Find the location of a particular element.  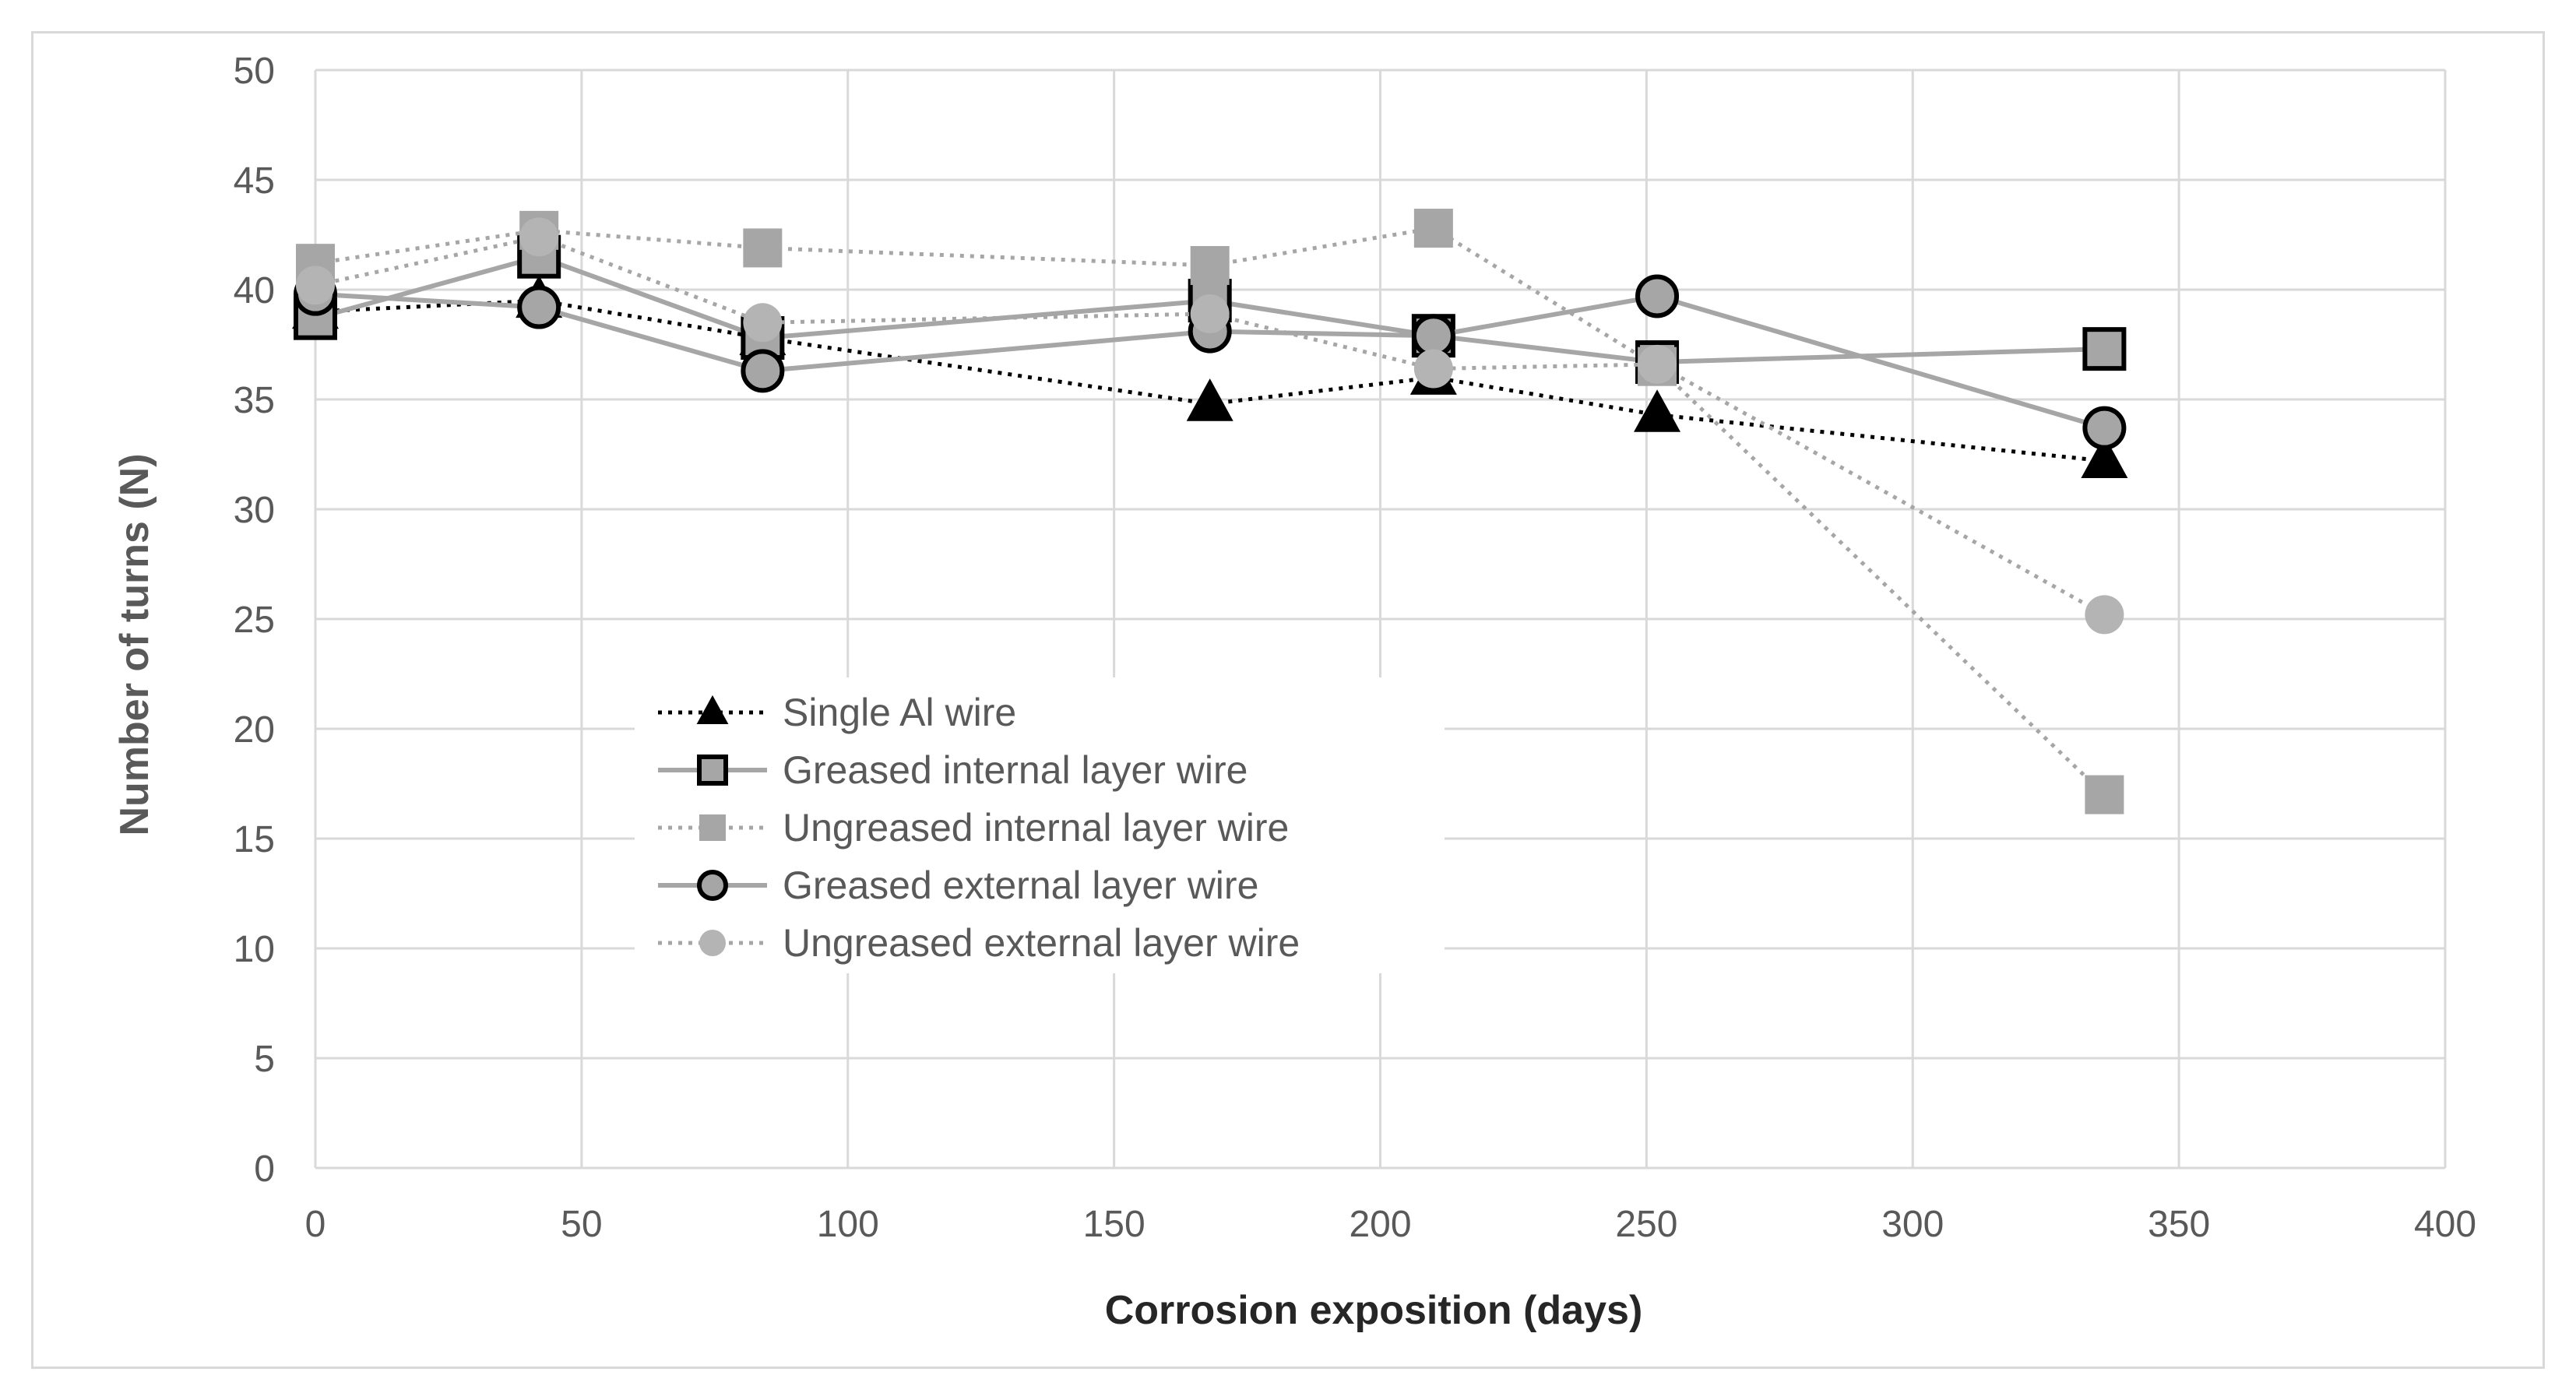

y-tick-label: 30 is located at coordinates (254, 510).